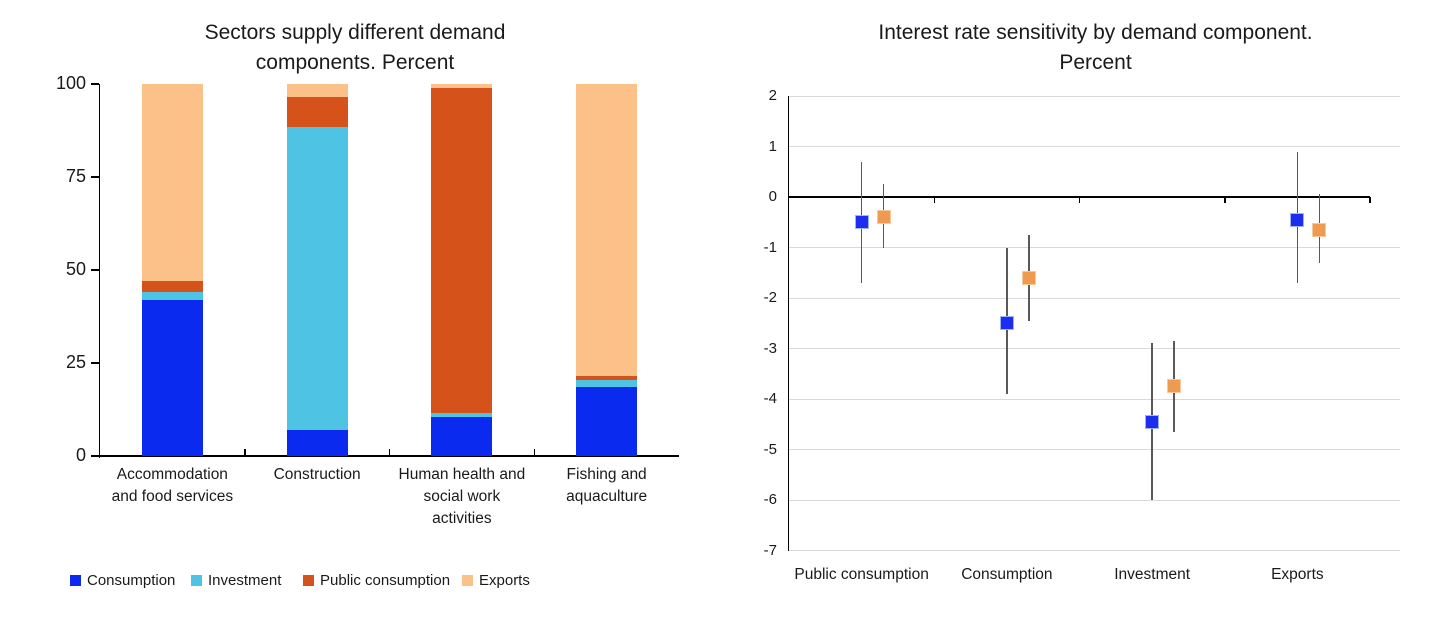  I want to click on category-label: Accommodation and food services, so click(172, 486).